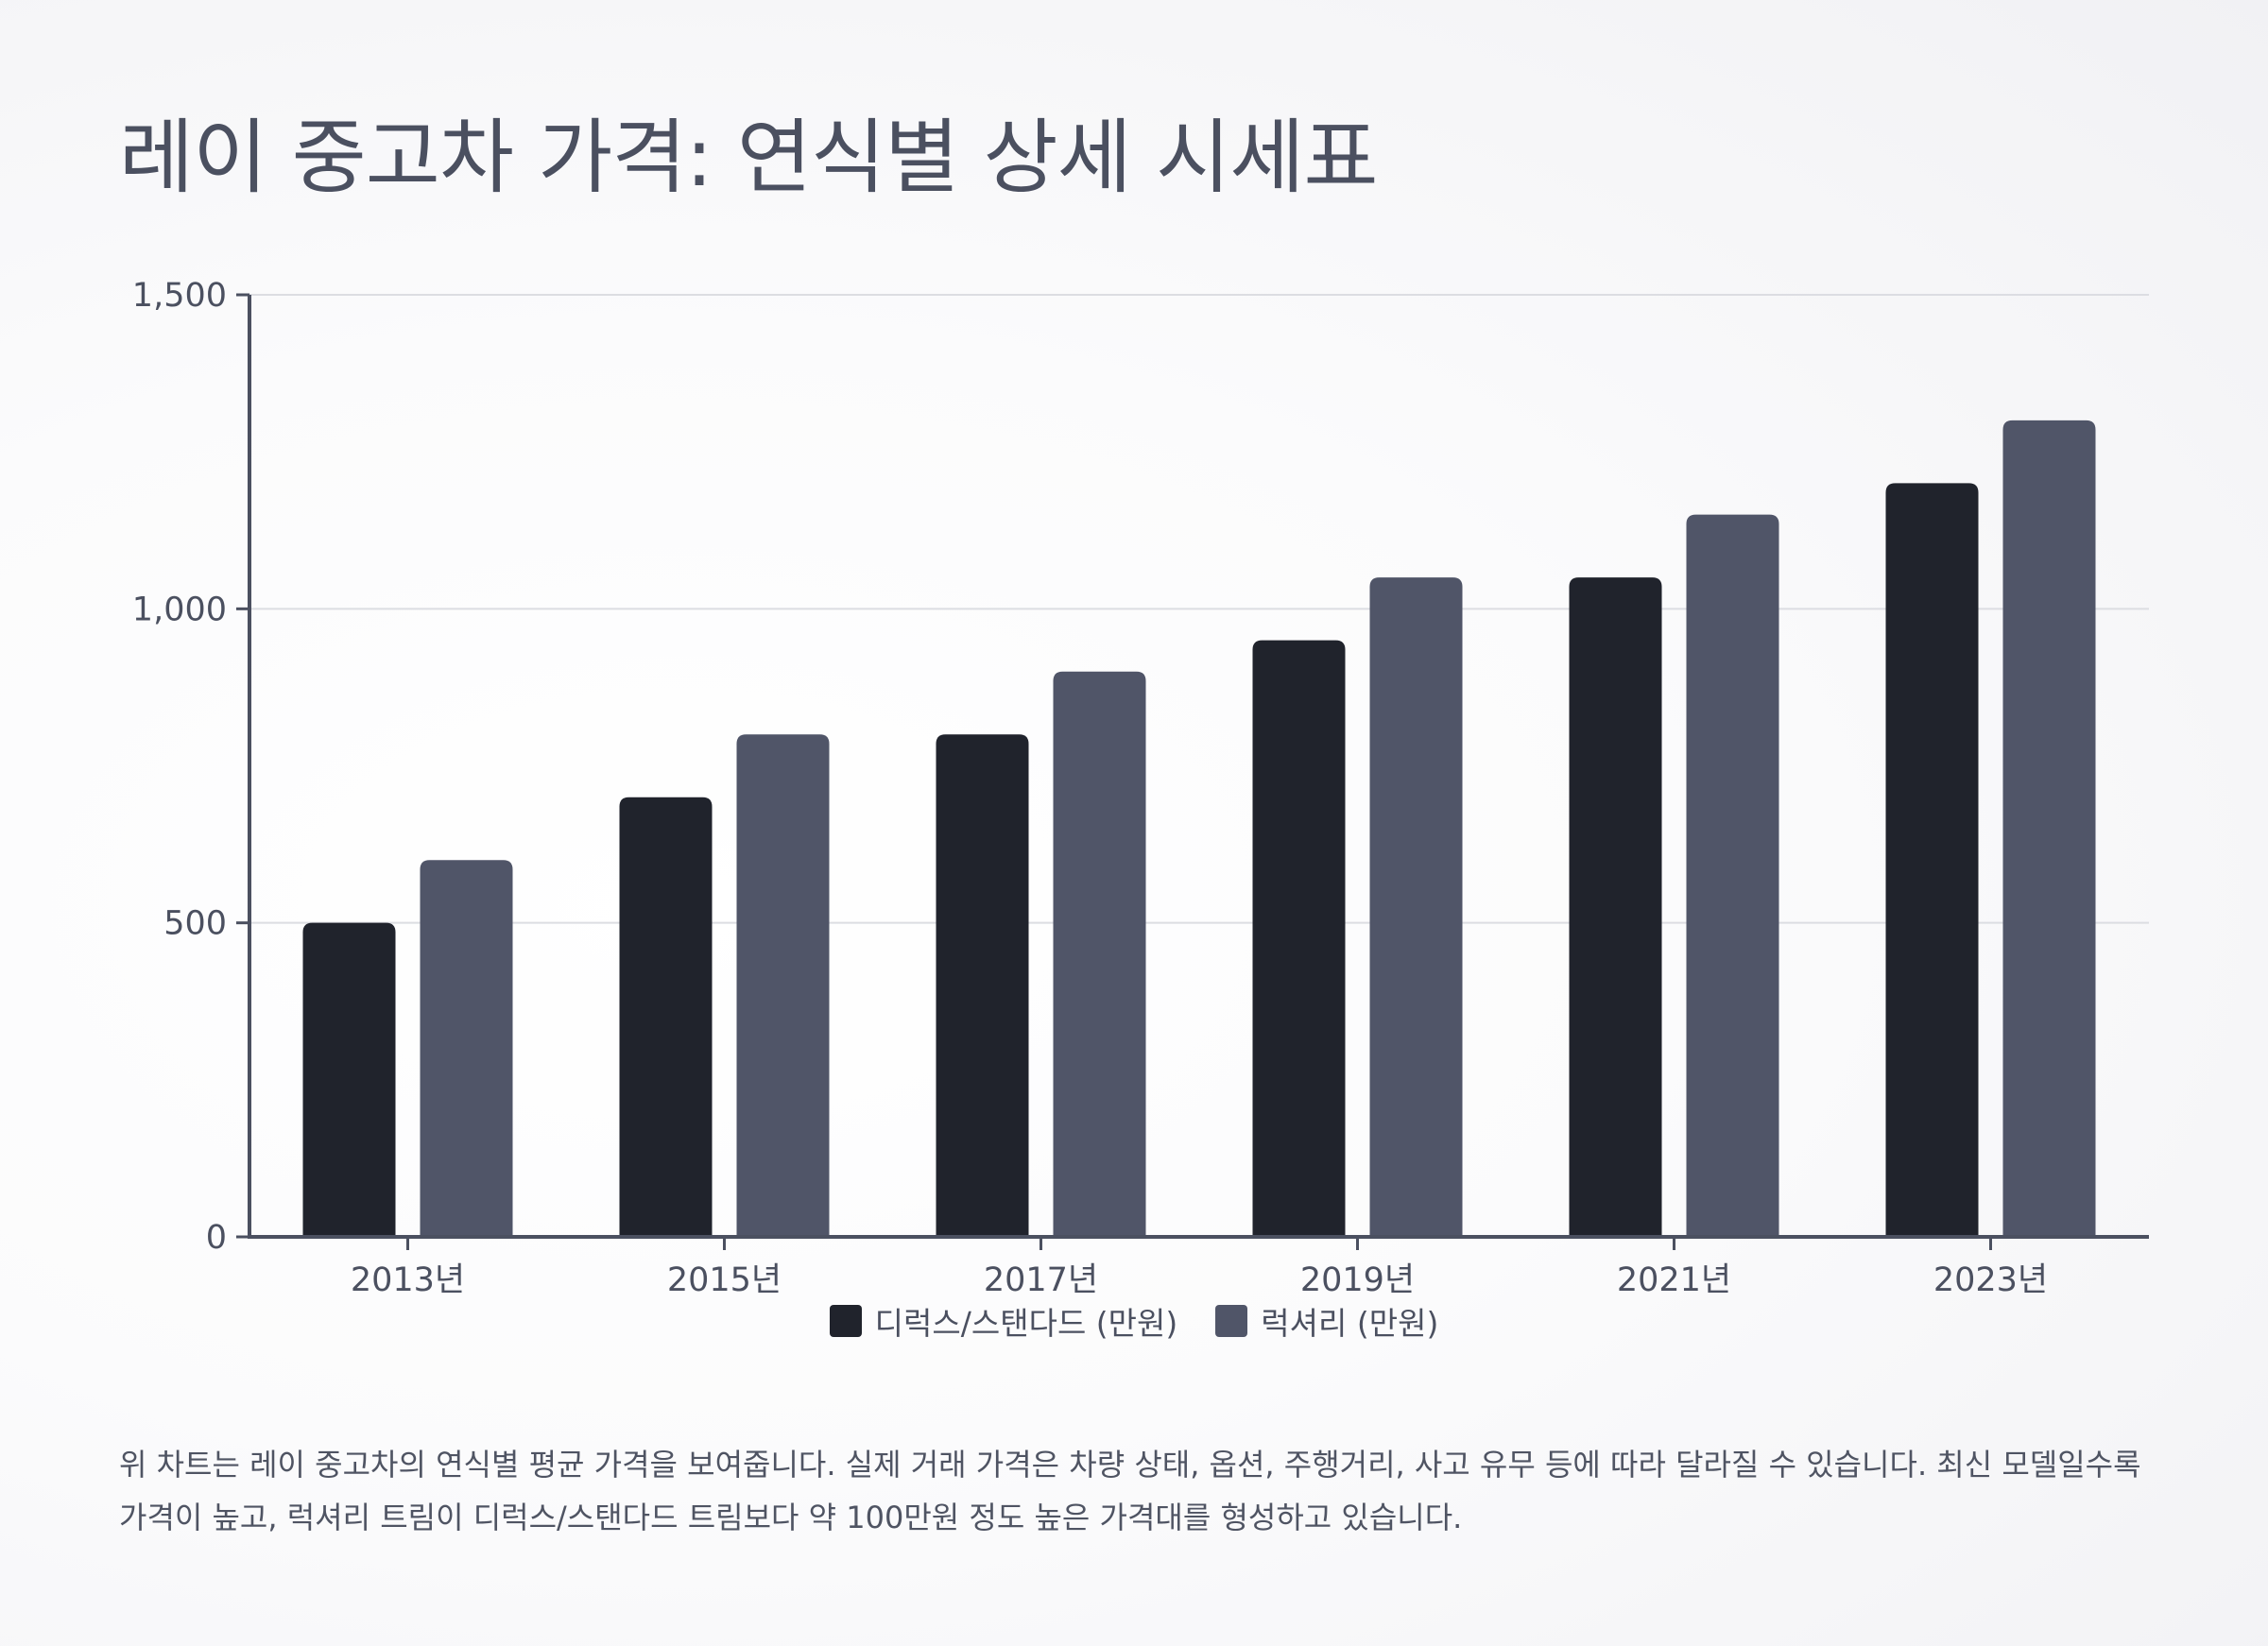  I want to click on bar-deluxe-2019년, so click(1299, 938).